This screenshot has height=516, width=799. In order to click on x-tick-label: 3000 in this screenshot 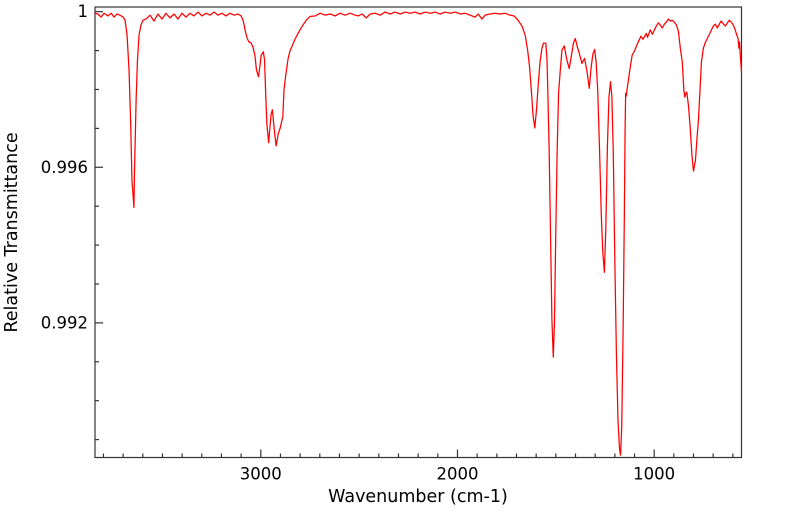, I will do `click(261, 474)`.